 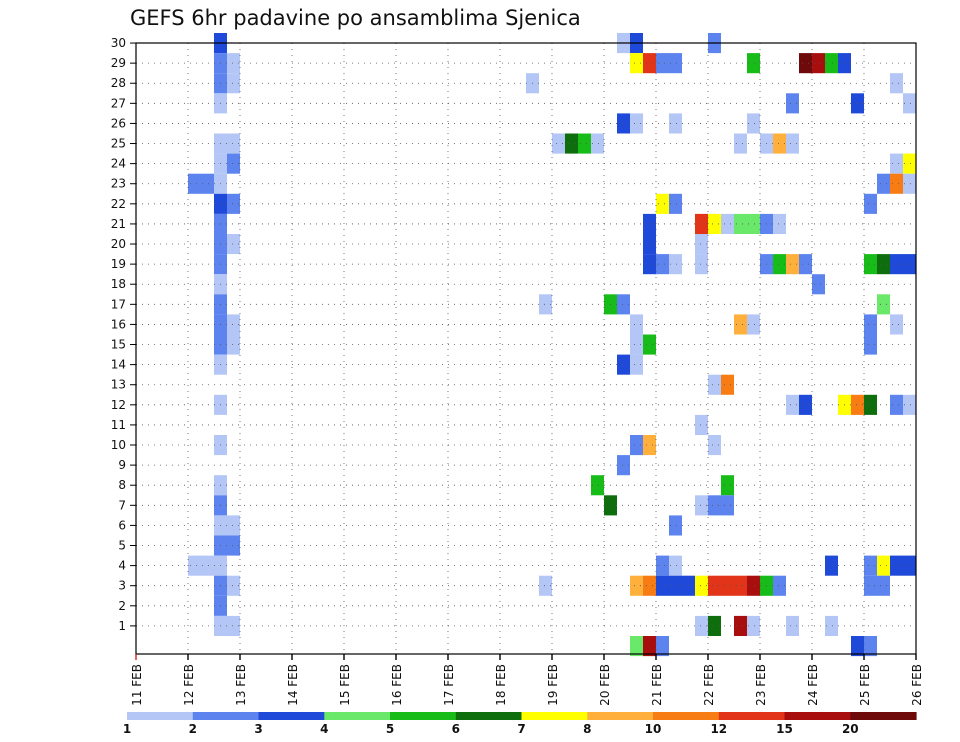 I want to click on y-tick-label: 30, so click(x=118, y=43).